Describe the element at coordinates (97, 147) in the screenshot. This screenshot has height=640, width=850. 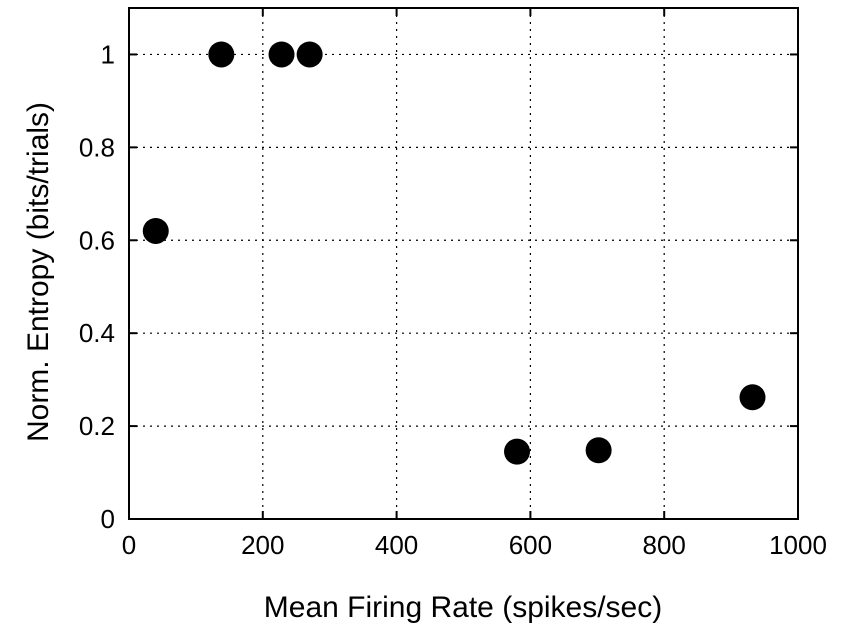
I see `y-tick-label: 0.8` at that location.